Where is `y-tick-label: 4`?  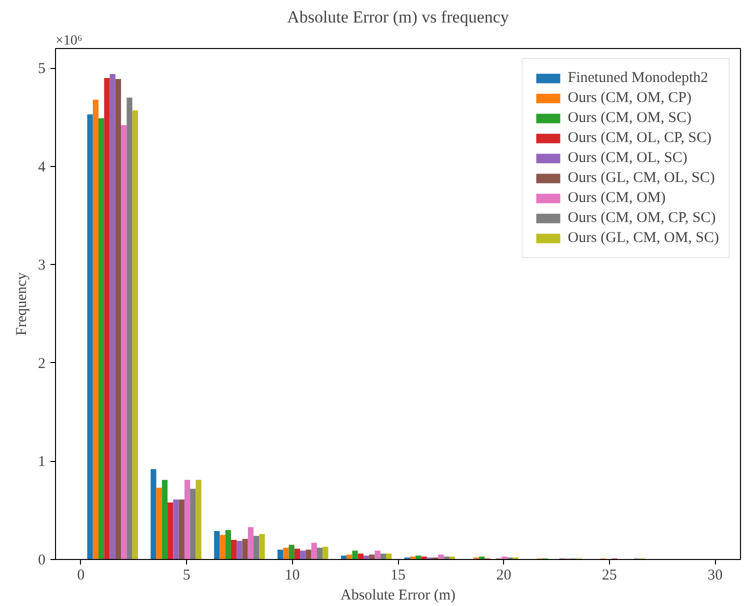
y-tick-label: 4 is located at coordinates (42, 167).